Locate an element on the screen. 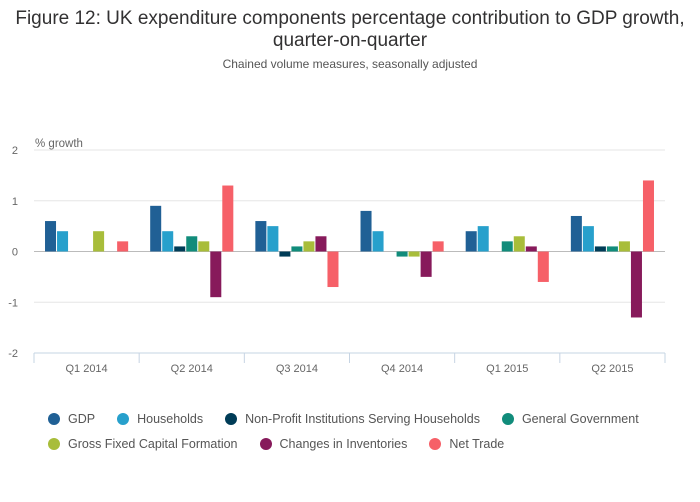 The image size is (700, 502). legend-item: Gross Fixed Capital Formation is located at coordinates (143, 444).